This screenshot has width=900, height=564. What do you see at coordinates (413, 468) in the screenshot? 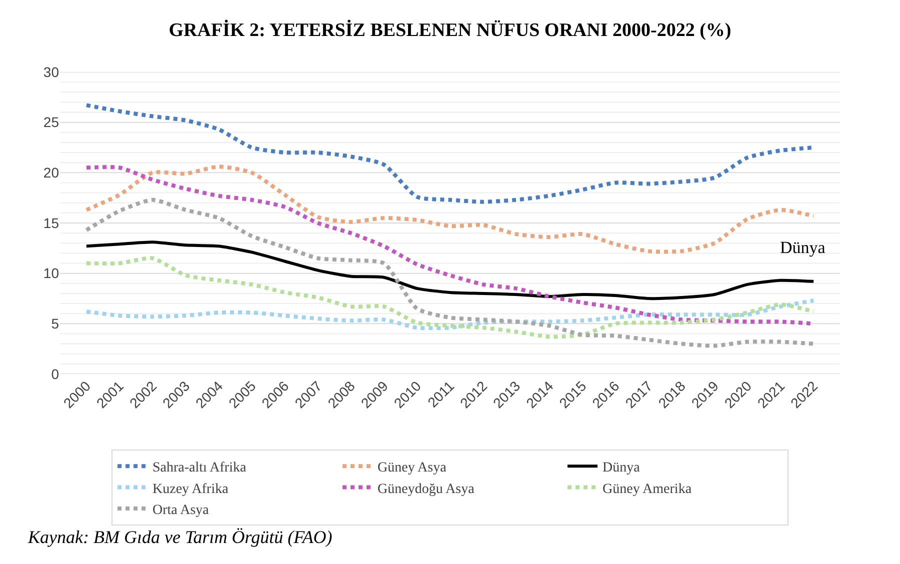
I see `legend-label: Güney Asya` at bounding box center [413, 468].